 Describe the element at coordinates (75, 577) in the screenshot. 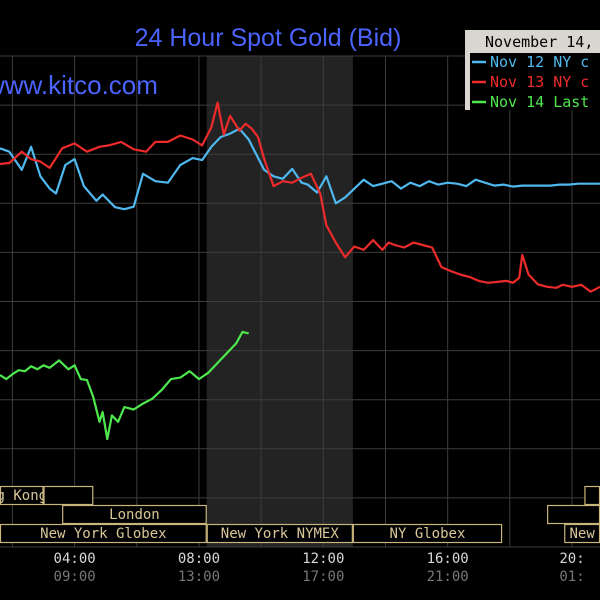

I see `x-tick-label-alt: 09:00` at that location.